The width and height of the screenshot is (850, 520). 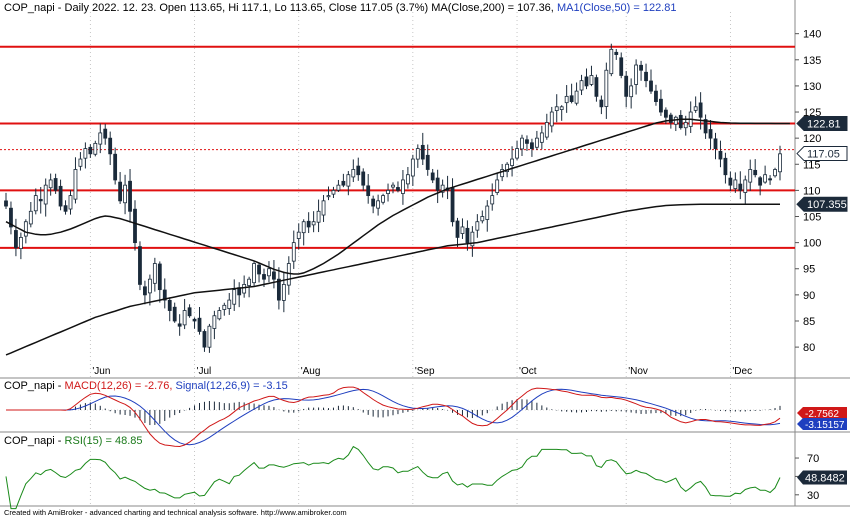 I want to click on y-tick-label: 130, so click(x=812, y=87).